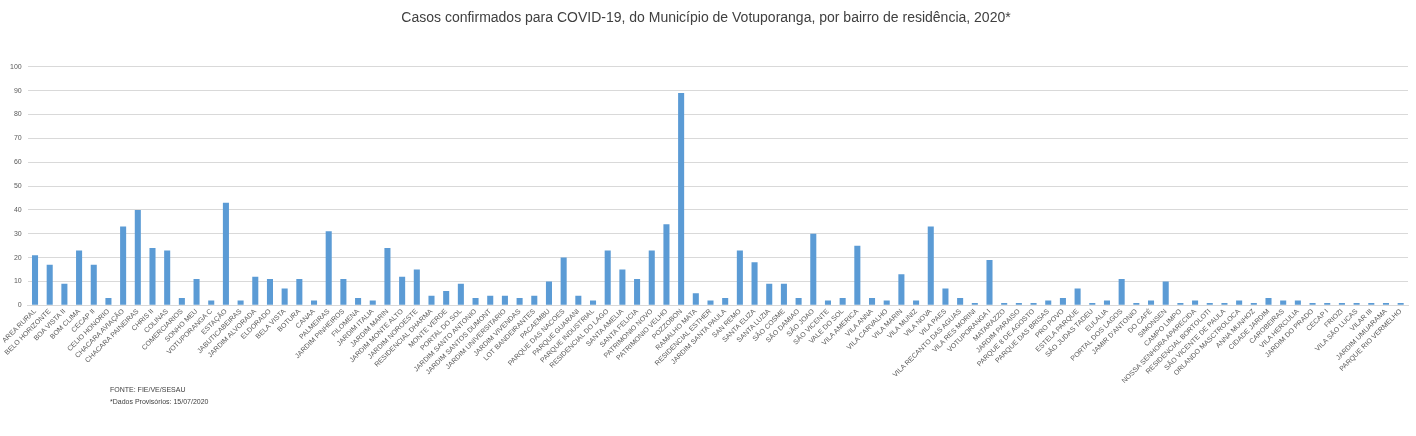 This screenshot has width=1416, height=436. Describe the element at coordinates (706, 17) in the screenshot. I see `chart-title: Casos confirmados para COVID-19, do Município de Votuporanga, por bairro de residência, 2020*` at that location.